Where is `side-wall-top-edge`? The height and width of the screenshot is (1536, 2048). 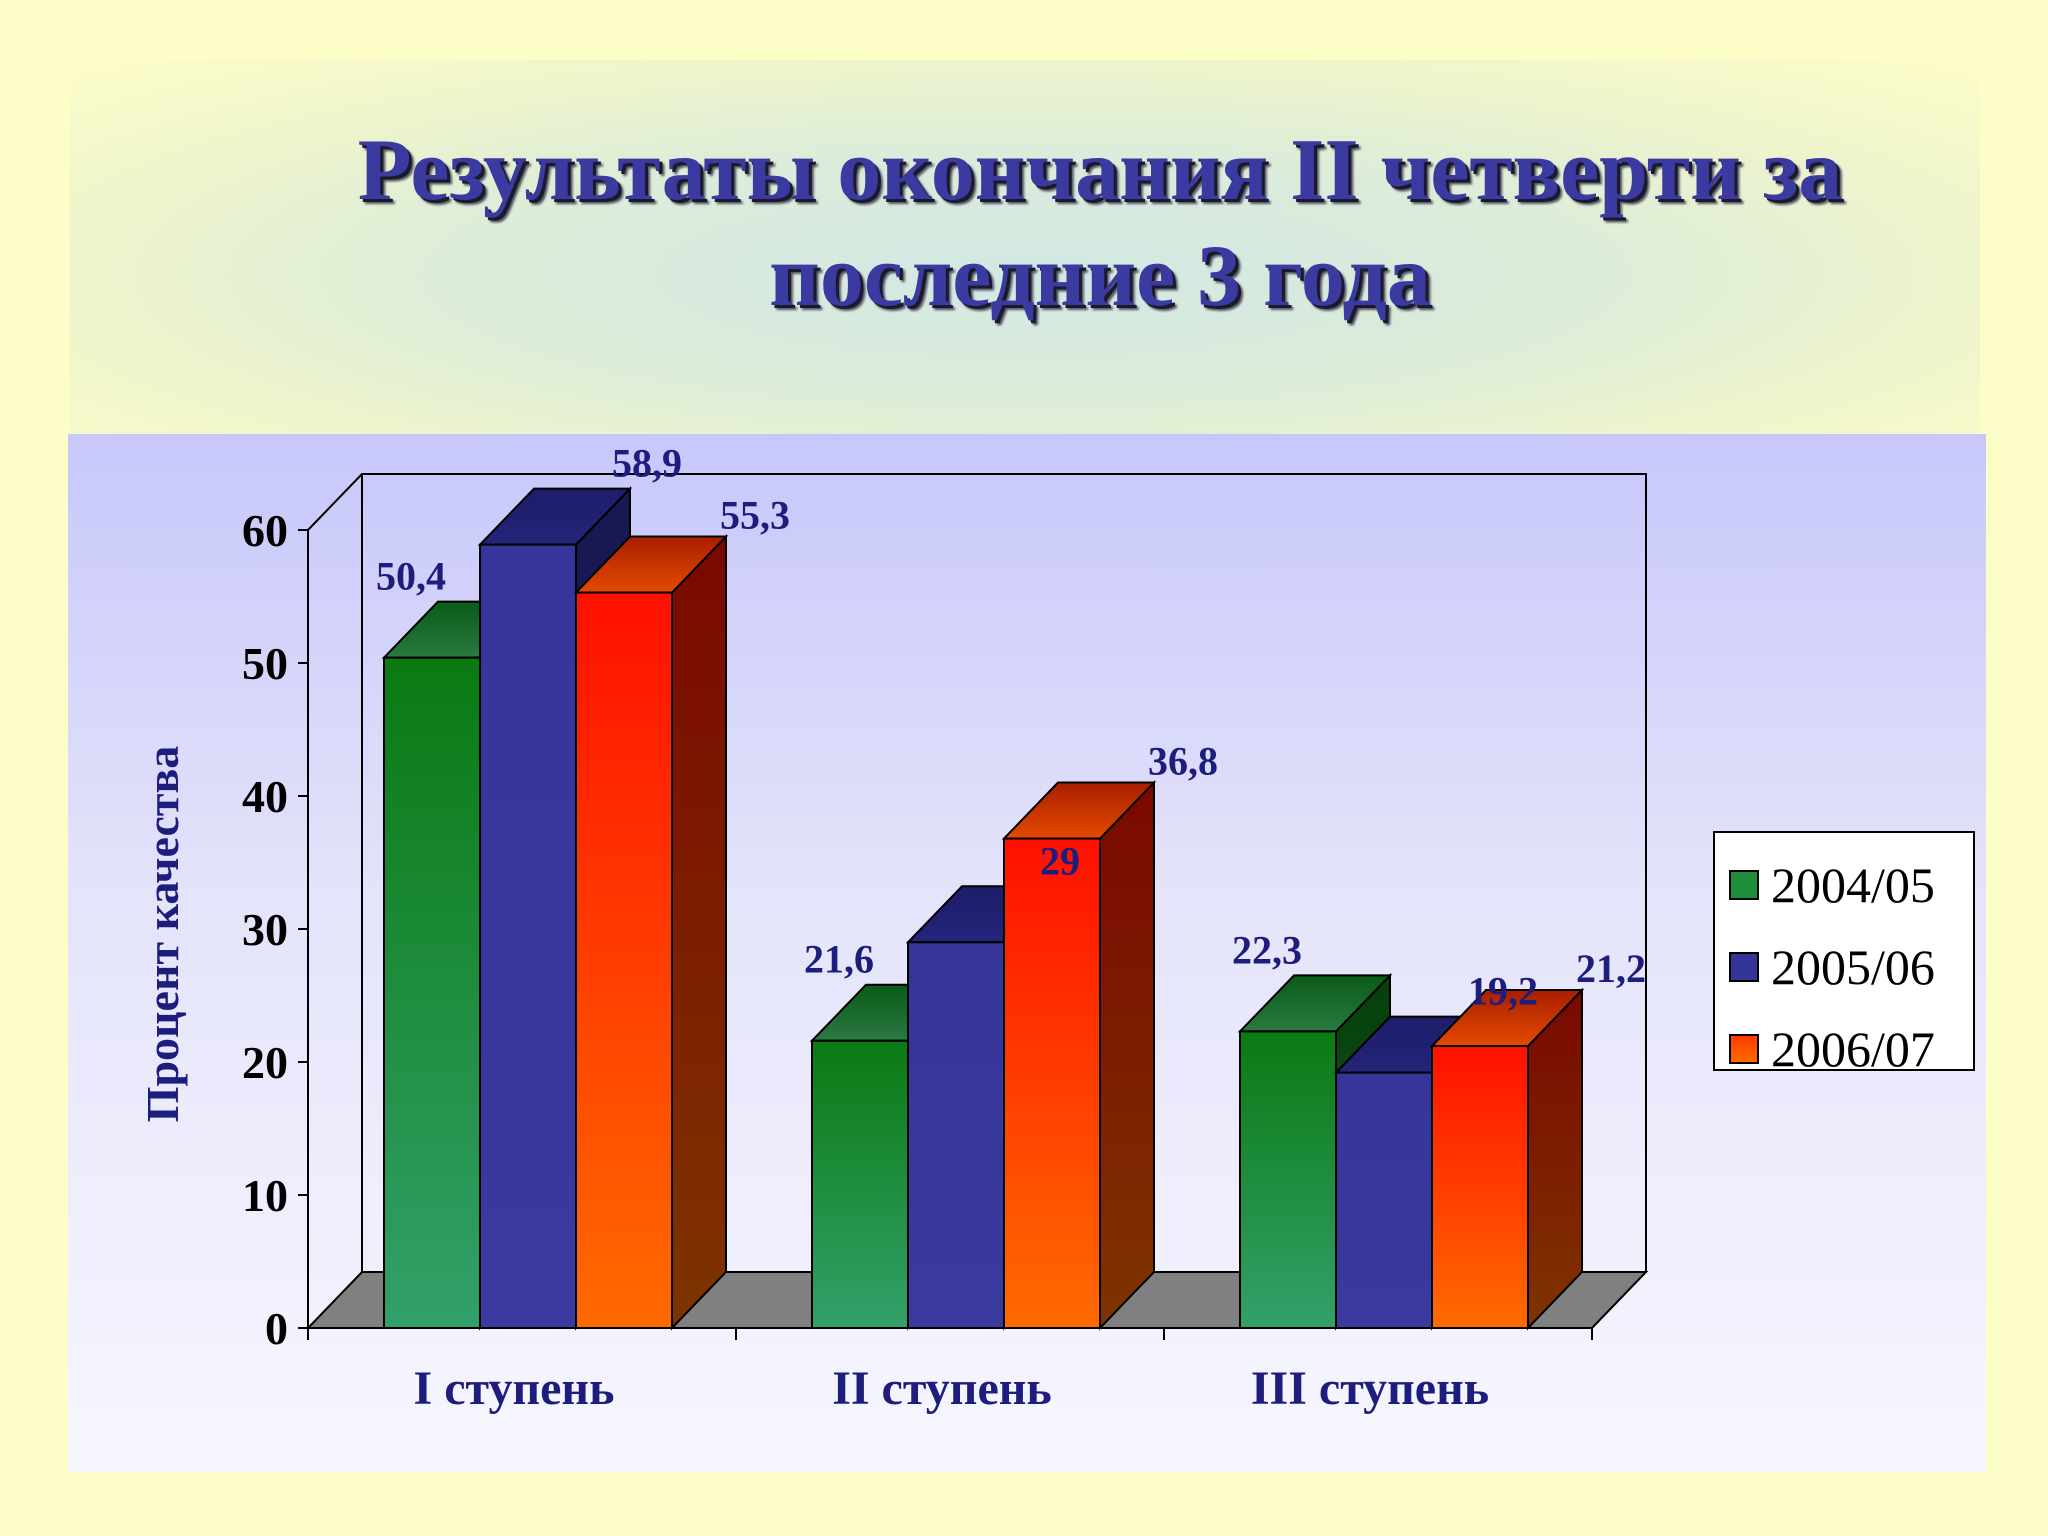
side-wall-top-edge is located at coordinates (335, 502).